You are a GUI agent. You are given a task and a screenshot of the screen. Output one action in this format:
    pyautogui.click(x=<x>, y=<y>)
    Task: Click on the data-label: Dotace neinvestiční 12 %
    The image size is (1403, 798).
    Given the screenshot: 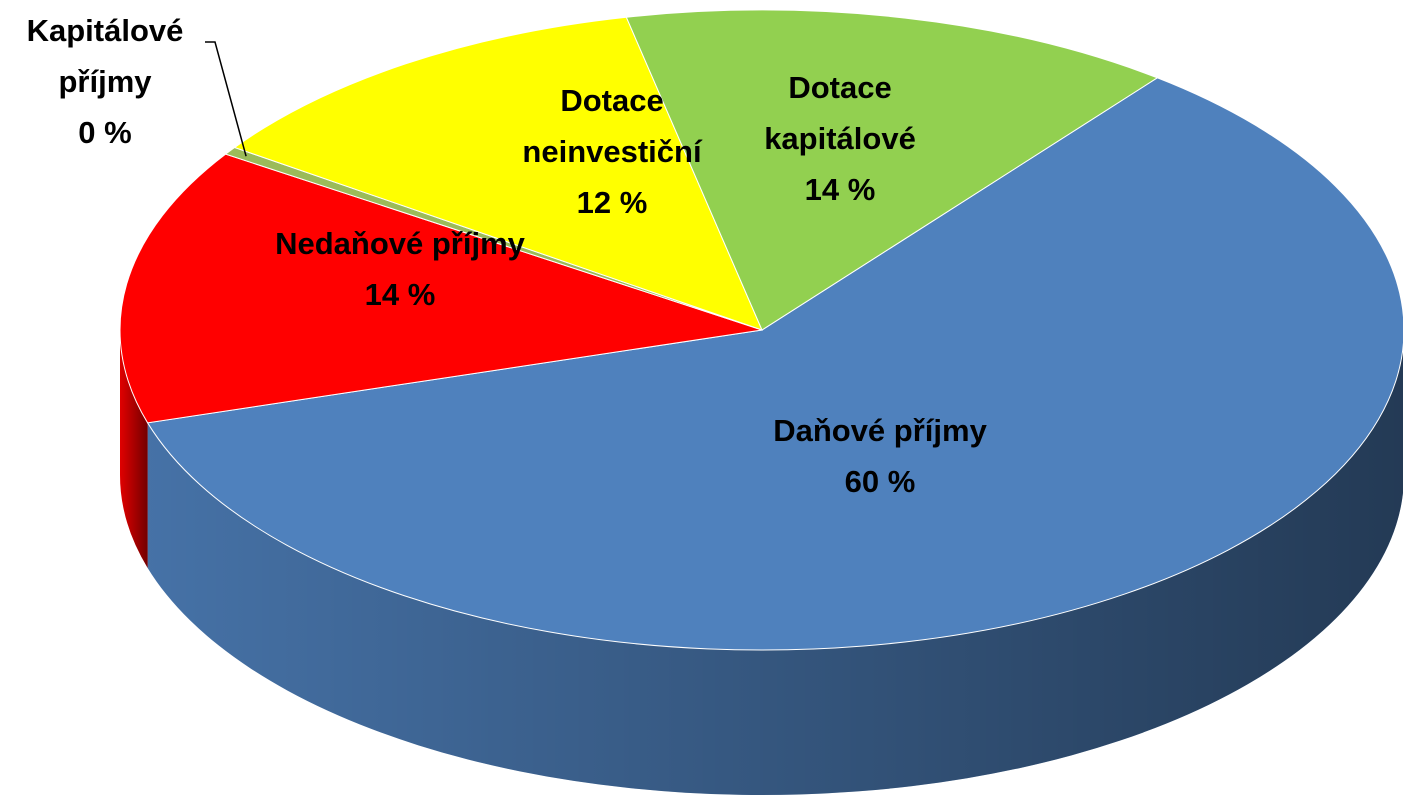 What is the action you would take?
    pyautogui.click(x=612, y=151)
    